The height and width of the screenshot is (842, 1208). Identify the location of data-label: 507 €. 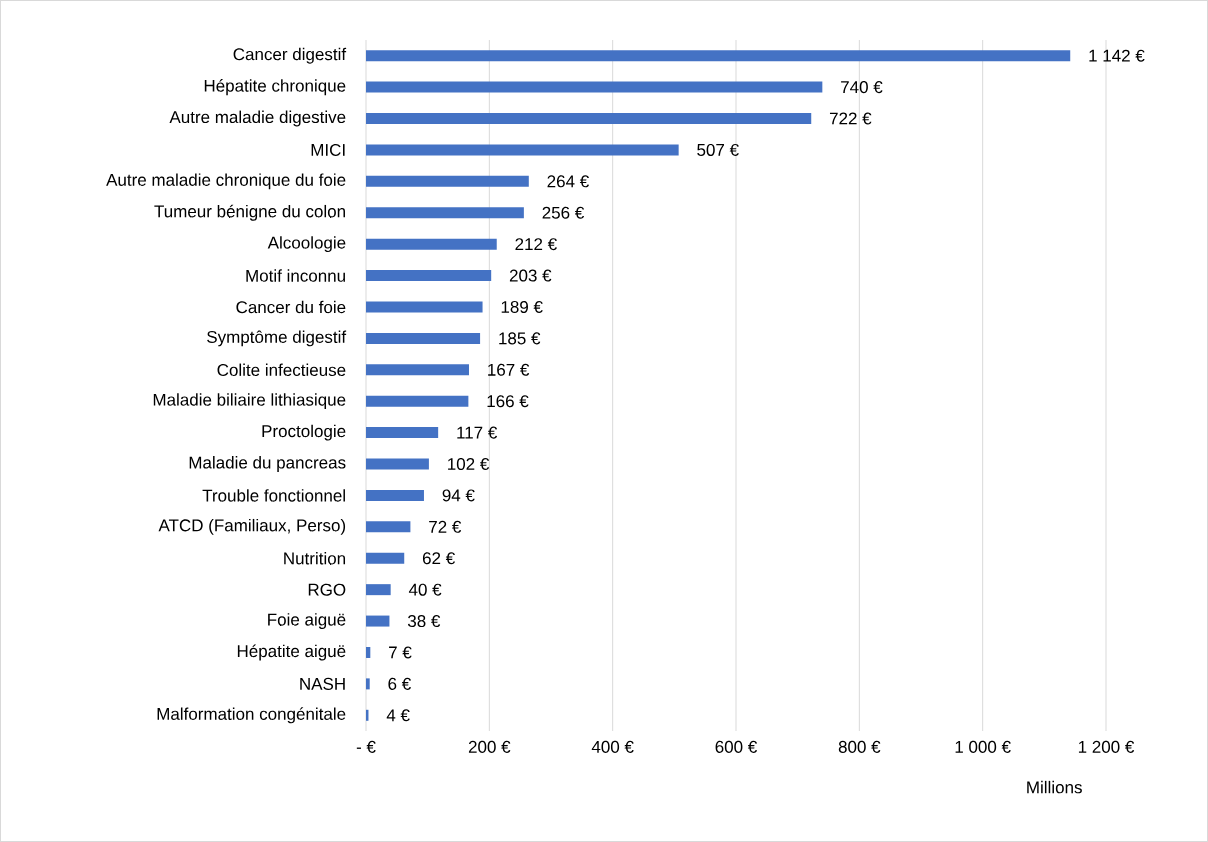
(718, 149).